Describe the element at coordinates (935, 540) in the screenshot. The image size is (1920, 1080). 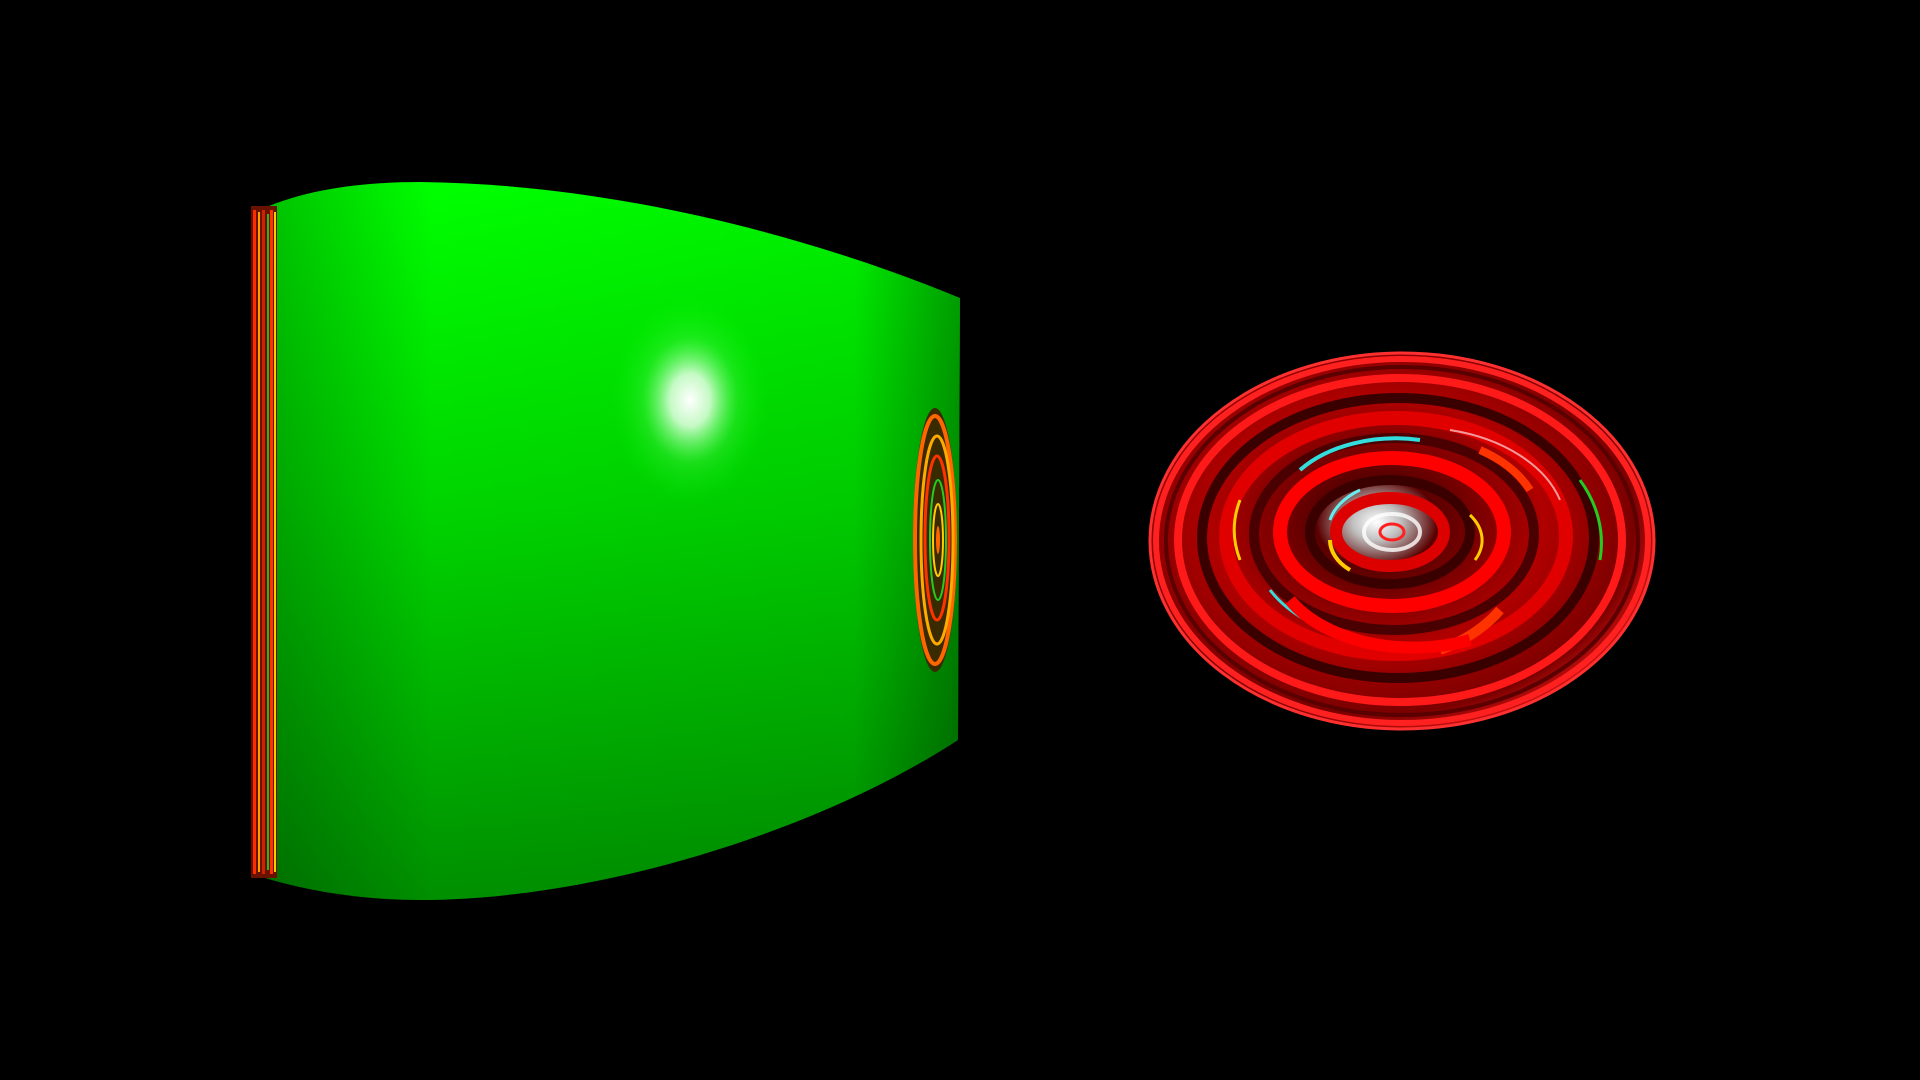
I see `cylinder-edge-right-pattern` at that location.